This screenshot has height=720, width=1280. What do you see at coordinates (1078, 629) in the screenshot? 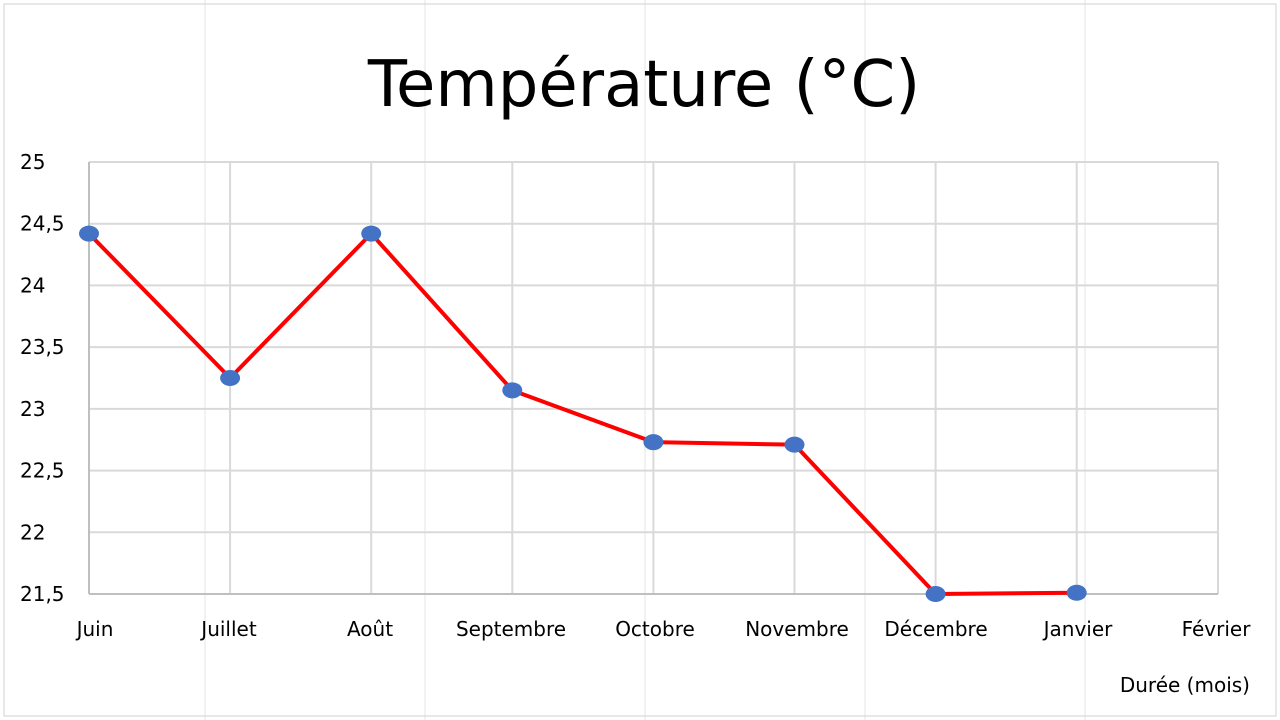
I see `x-tick-label: Janvier` at bounding box center [1078, 629].